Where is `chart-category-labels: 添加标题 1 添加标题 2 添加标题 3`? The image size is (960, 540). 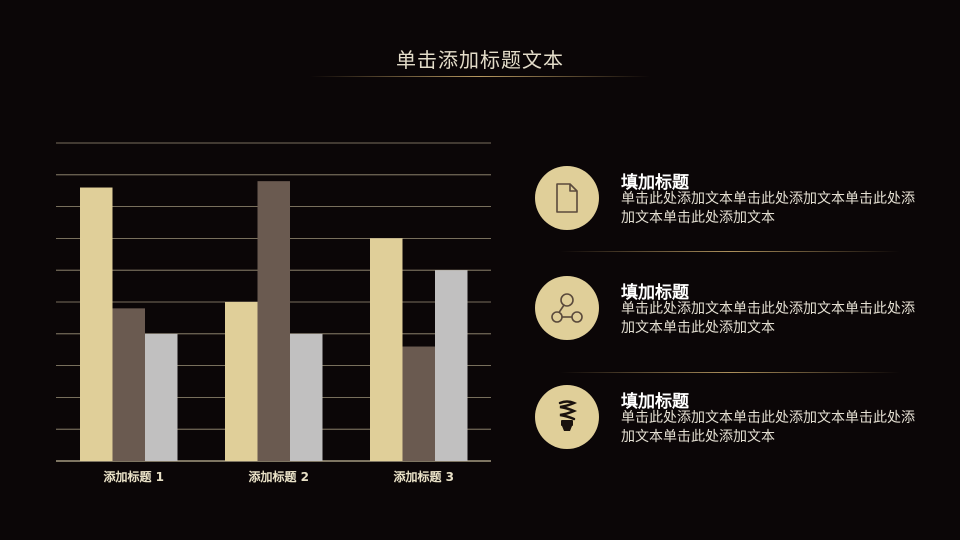
chart-category-labels: 添加标题 1 添加标题 2 添加标题 3 is located at coordinates (278, 476).